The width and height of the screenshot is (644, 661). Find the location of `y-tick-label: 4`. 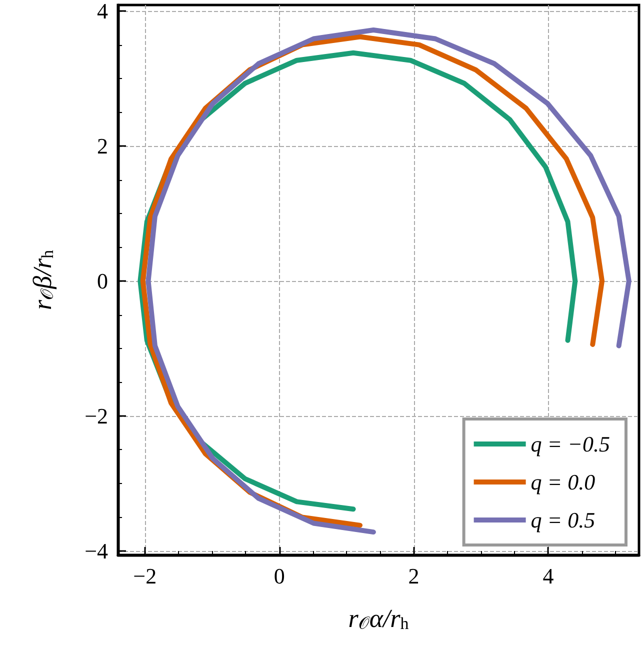

y-tick-label: 4 is located at coordinates (102, 12).